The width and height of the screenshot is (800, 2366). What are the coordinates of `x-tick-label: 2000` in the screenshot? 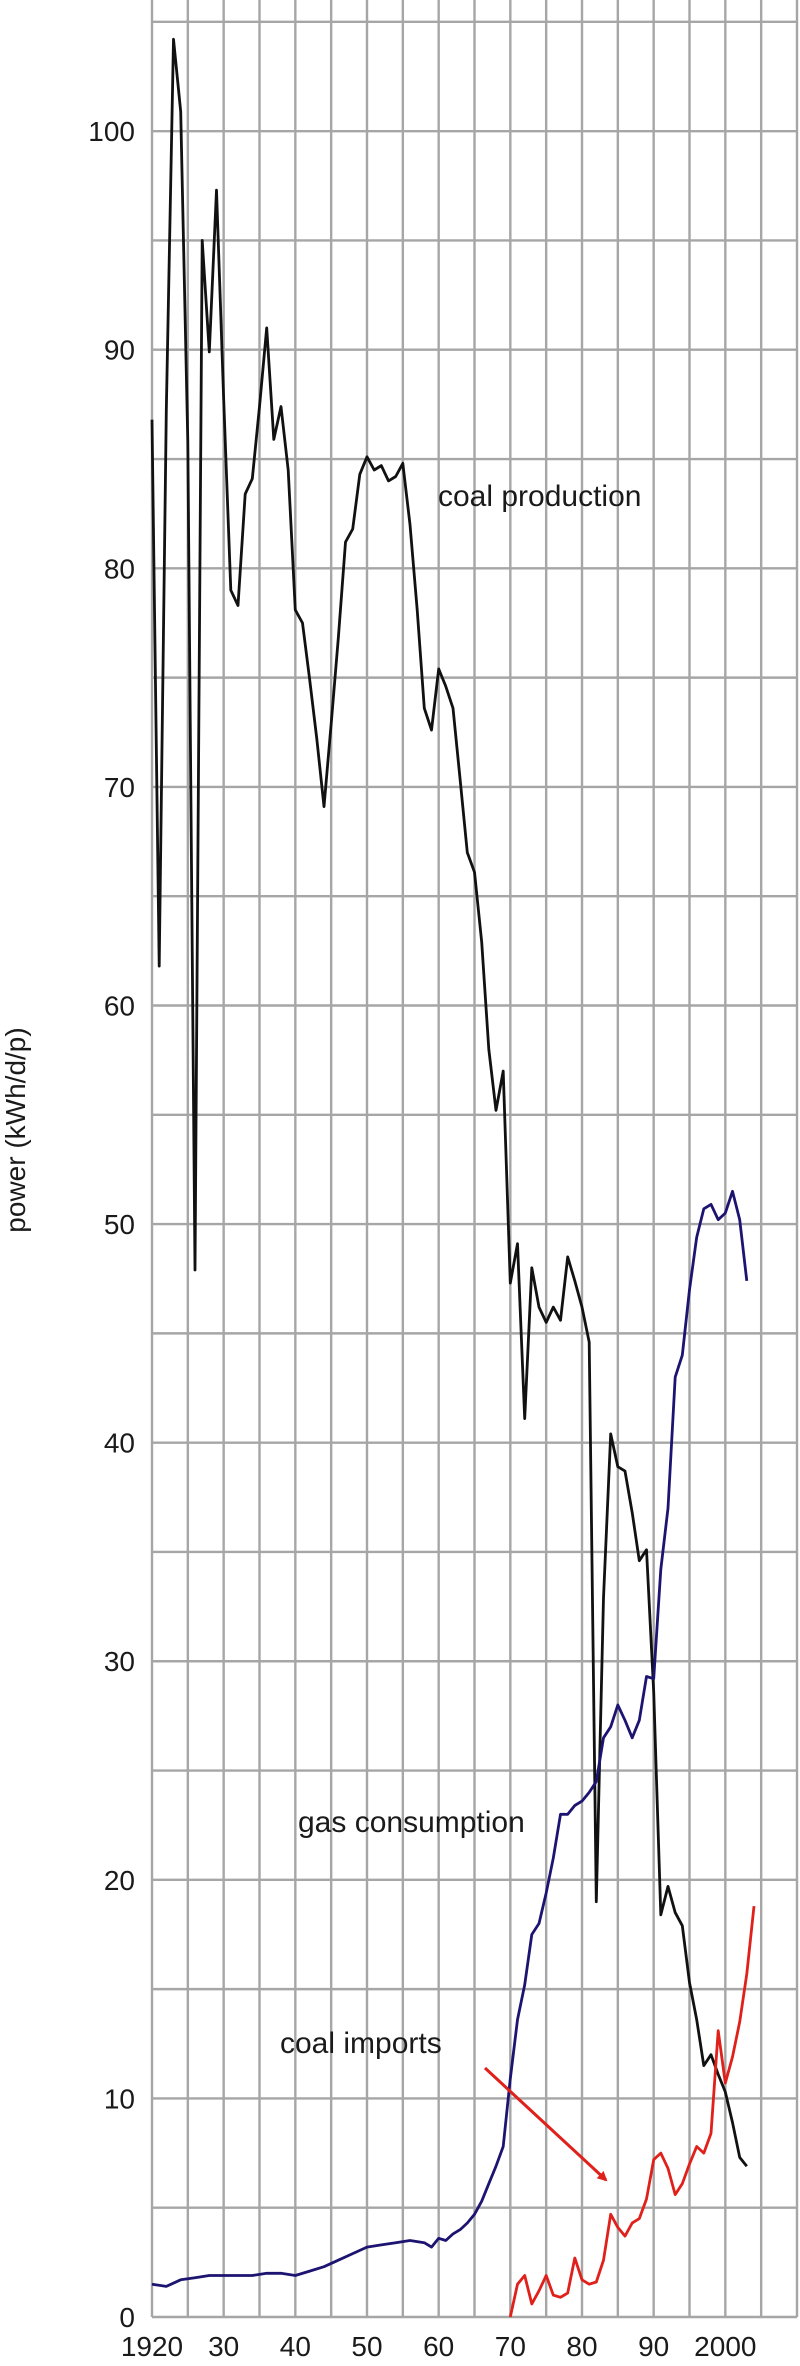 It's located at (725, 2346).